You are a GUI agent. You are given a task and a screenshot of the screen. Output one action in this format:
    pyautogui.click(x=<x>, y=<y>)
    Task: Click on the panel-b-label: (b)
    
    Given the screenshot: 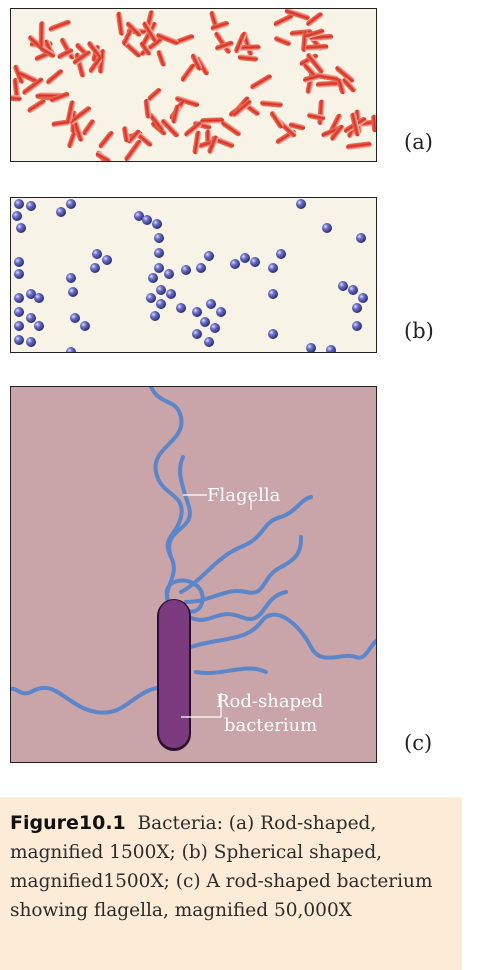 What is the action you would take?
    pyautogui.click(x=419, y=331)
    